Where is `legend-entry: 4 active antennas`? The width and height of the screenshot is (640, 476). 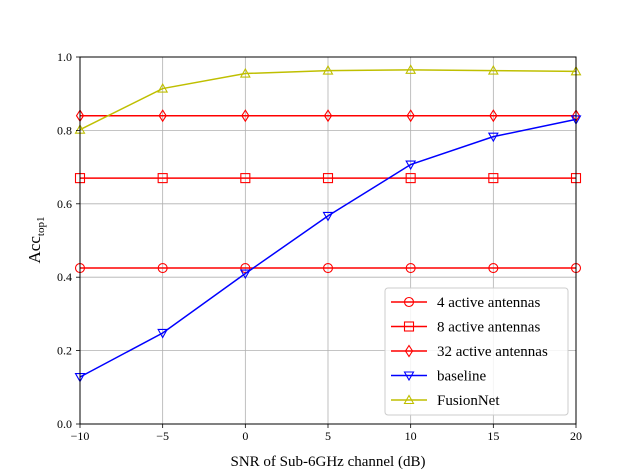 legend-entry: 4 active antennas is located at coordinates (465, 303).